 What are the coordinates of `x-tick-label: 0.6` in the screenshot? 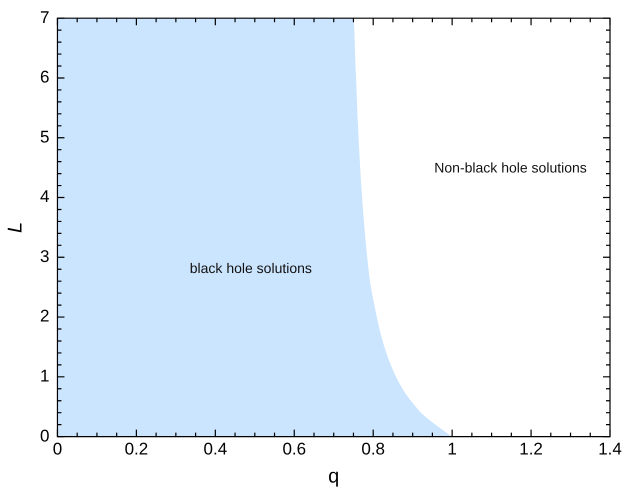 It's located at (294, 448).